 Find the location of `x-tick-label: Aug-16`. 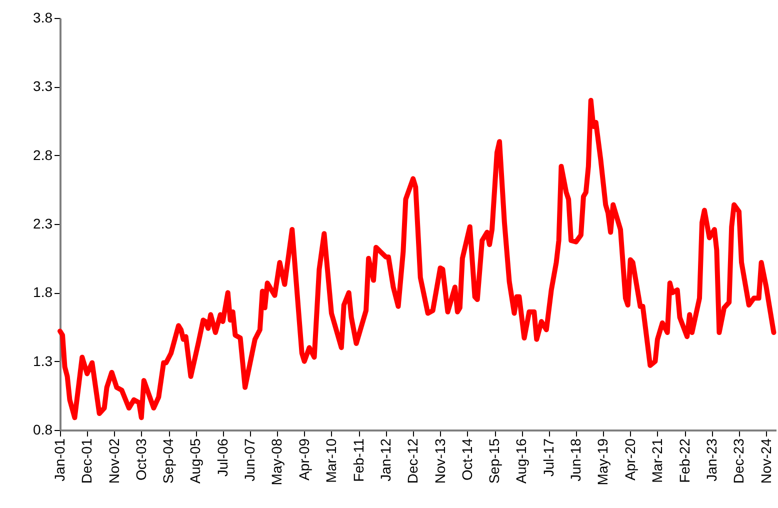

x-tick-label: Aug-16 is located at coordinates (521, 461).